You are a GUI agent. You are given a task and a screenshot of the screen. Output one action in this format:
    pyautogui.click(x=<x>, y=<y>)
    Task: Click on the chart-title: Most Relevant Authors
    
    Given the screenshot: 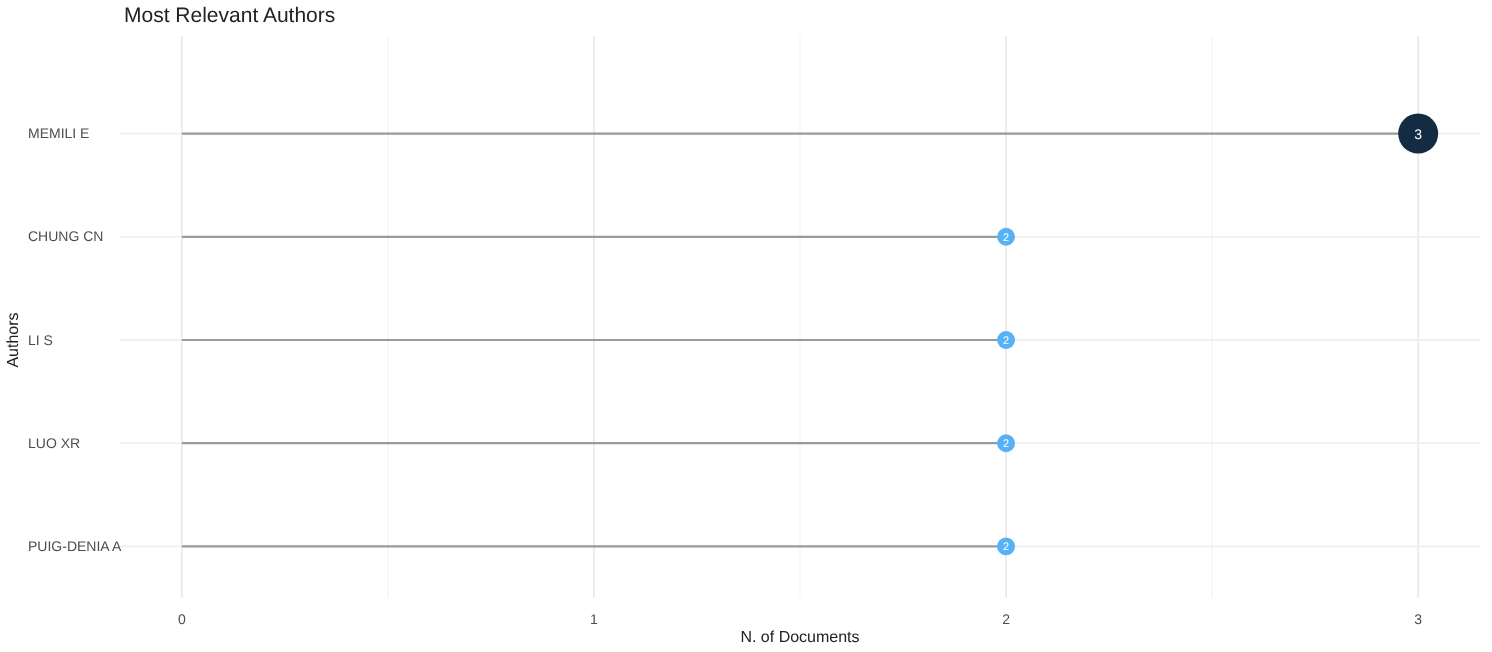 What is the action you would take?
    pyautogui.click(x=230, y=16)
    